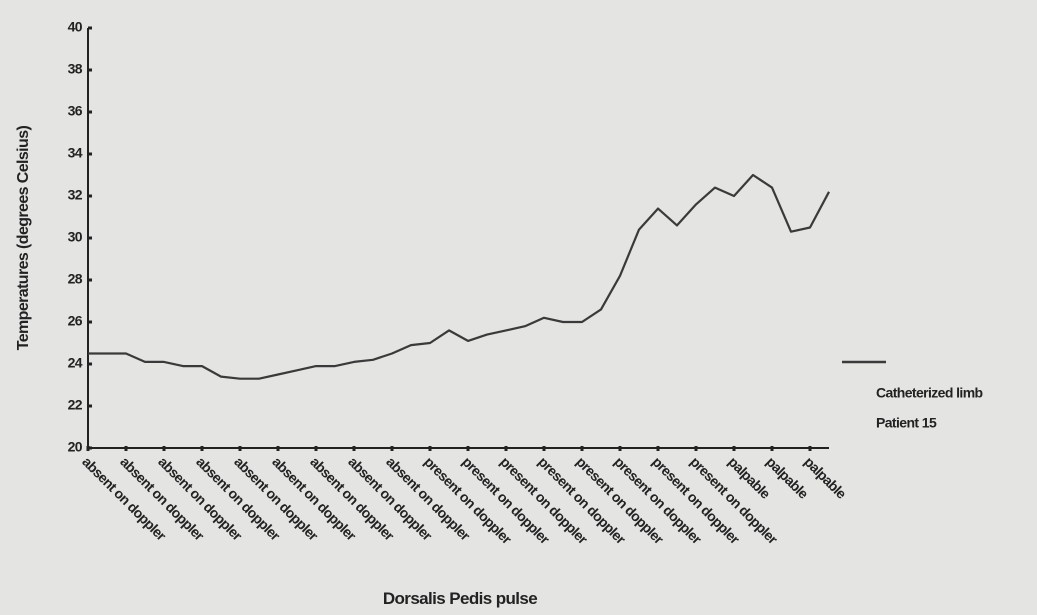  Describe the element at coordinates (929, 393) in the screenshot. I see `legend-label: Catheterized limb` at that location.